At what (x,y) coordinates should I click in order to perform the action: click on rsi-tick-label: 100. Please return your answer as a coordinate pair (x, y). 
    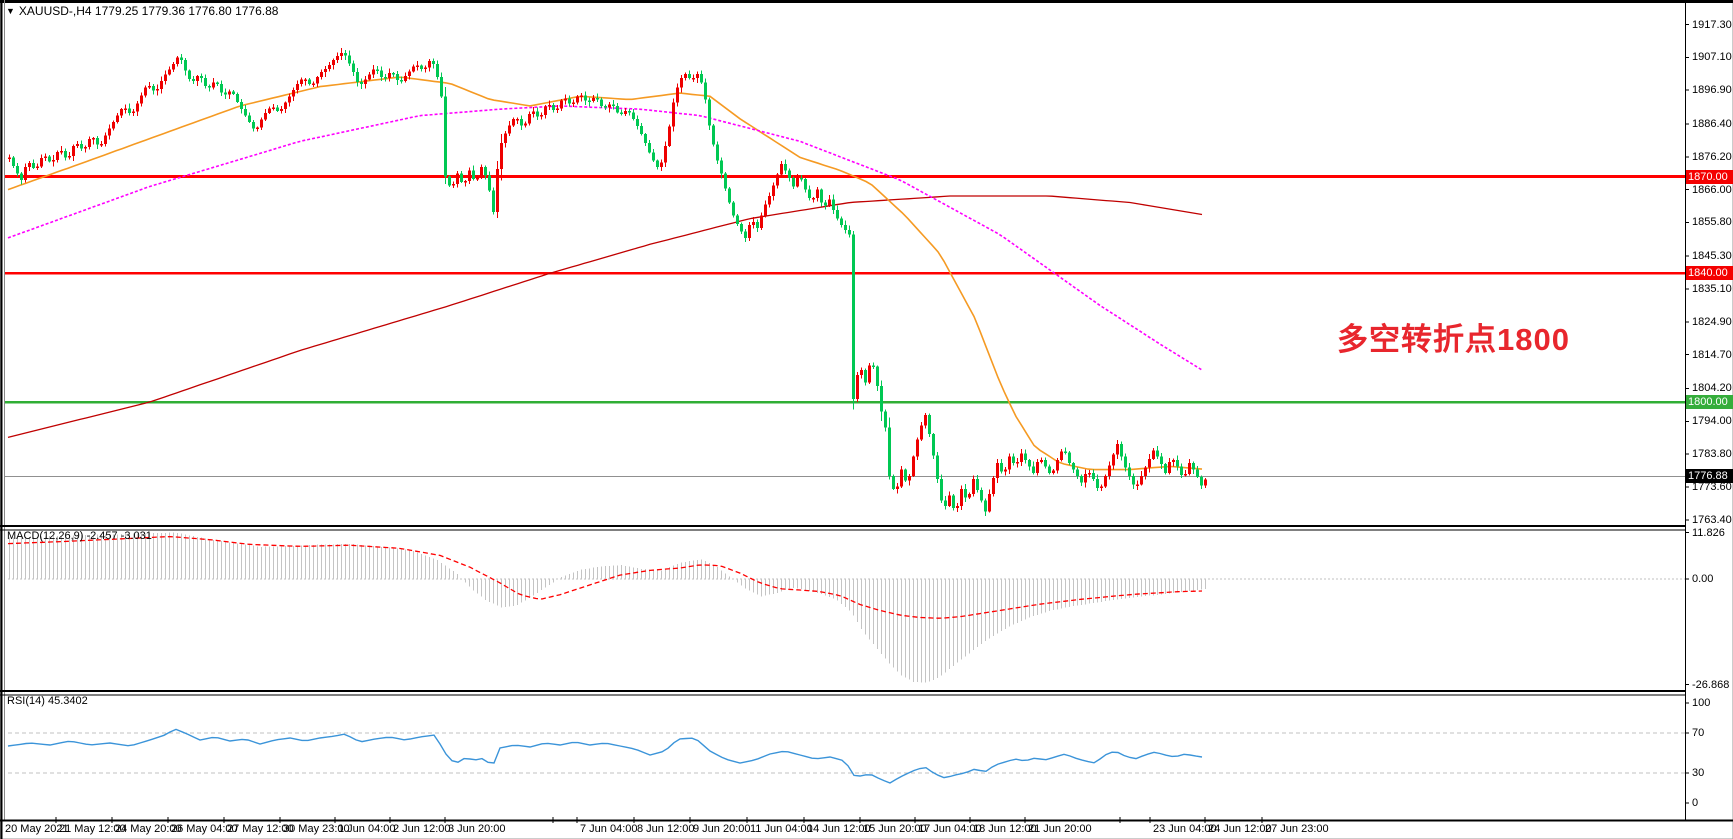
    Looking at the image, I should click on (1701, 703).